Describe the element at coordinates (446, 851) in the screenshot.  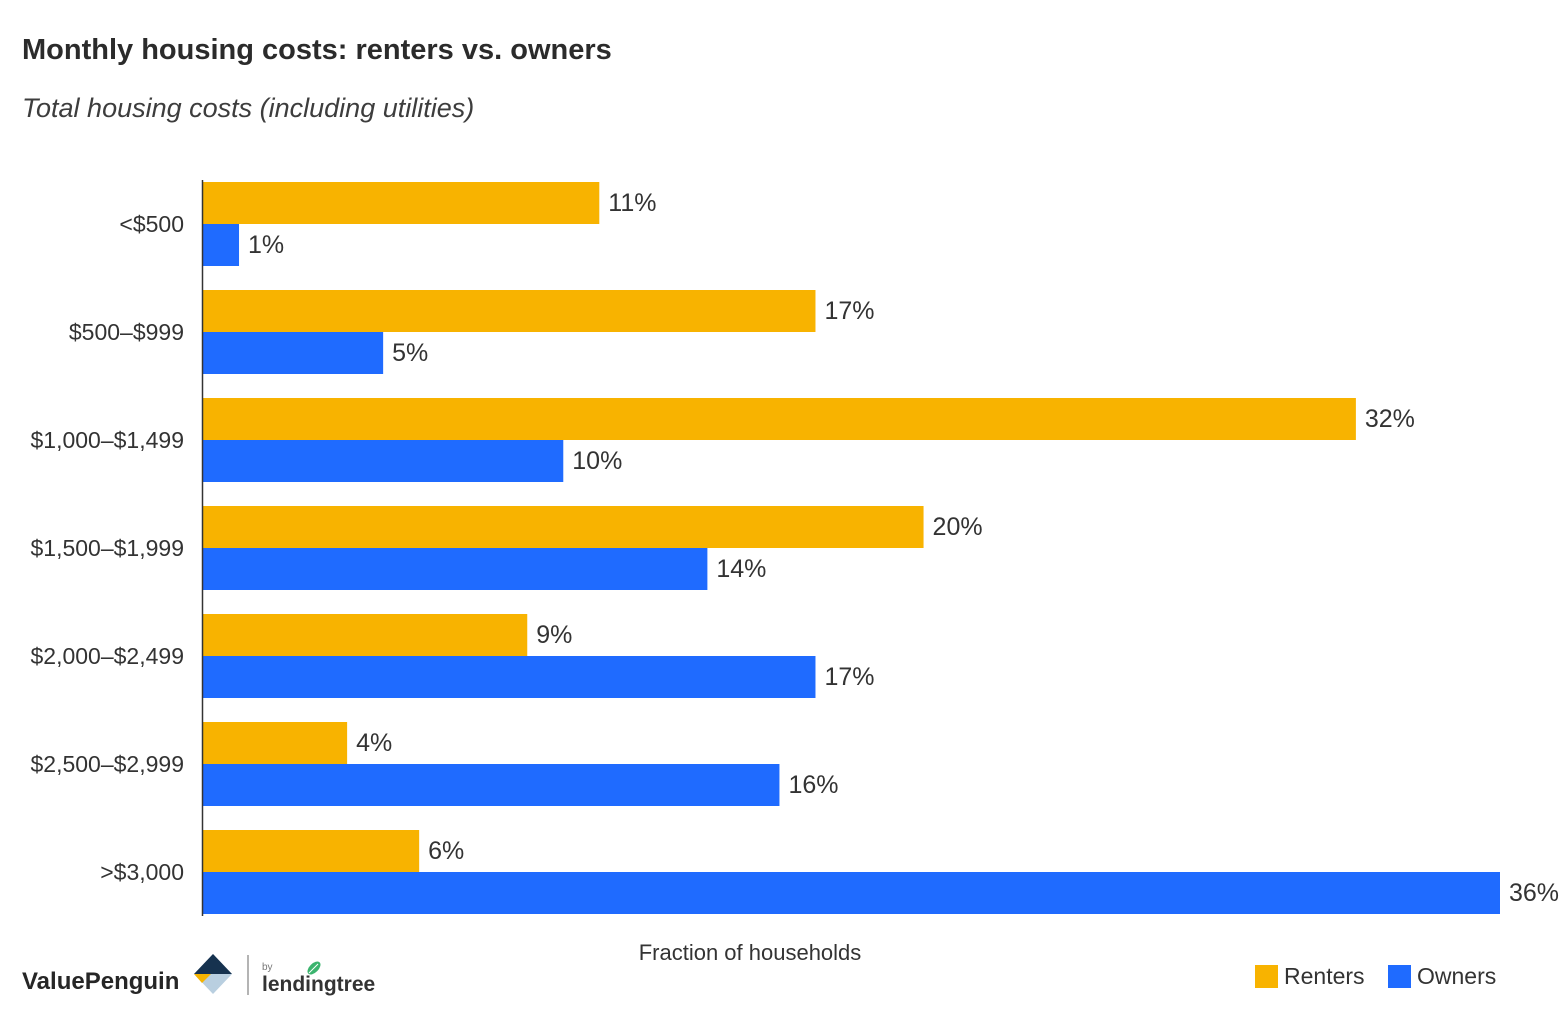
I see `value-label-renters-6: 6%` at that location.